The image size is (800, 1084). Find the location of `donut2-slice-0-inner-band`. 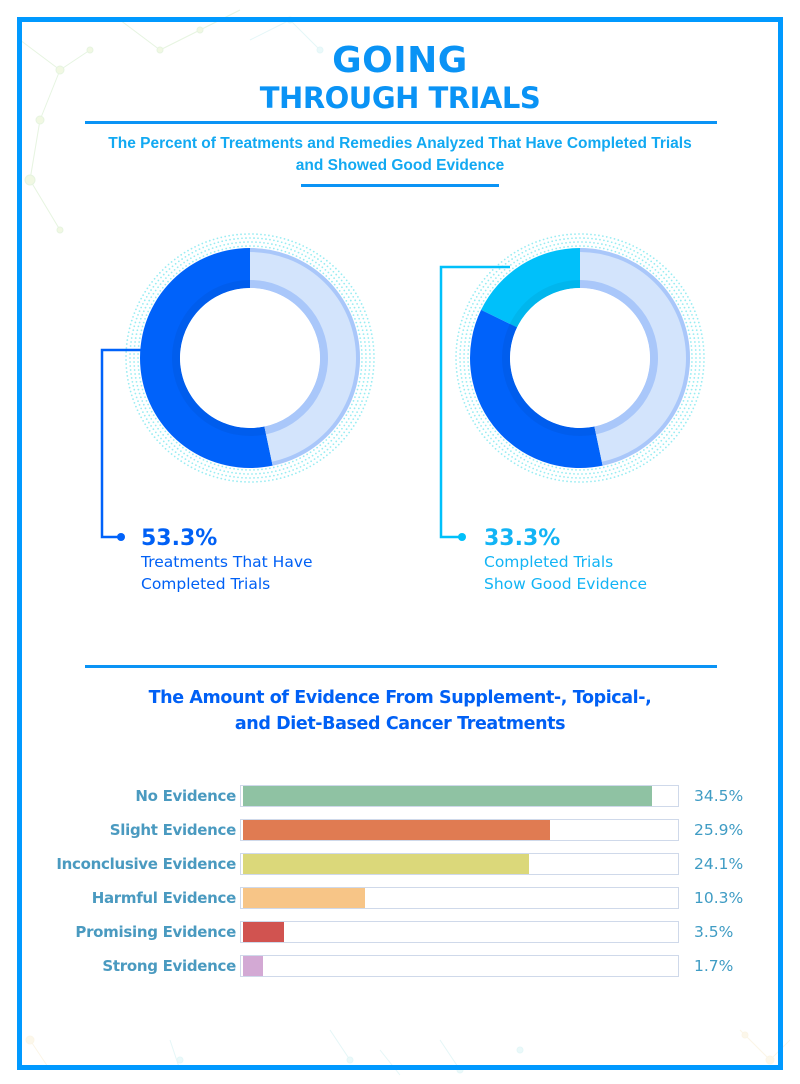

donut2-slice-0-inner-band is located at coordinates (544, 304).